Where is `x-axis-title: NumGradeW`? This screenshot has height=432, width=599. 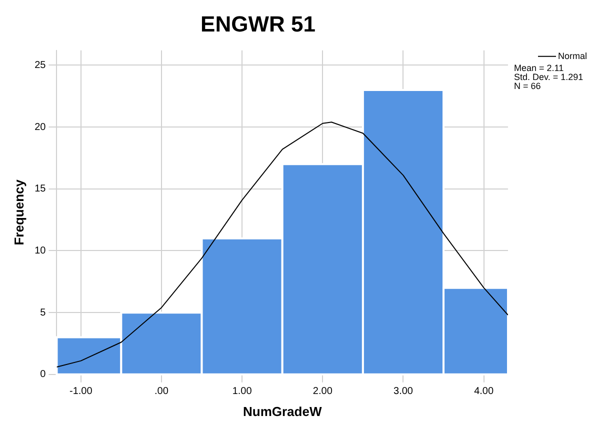 x-axis-title: NumGradeW is located at coordinates (282, 411).